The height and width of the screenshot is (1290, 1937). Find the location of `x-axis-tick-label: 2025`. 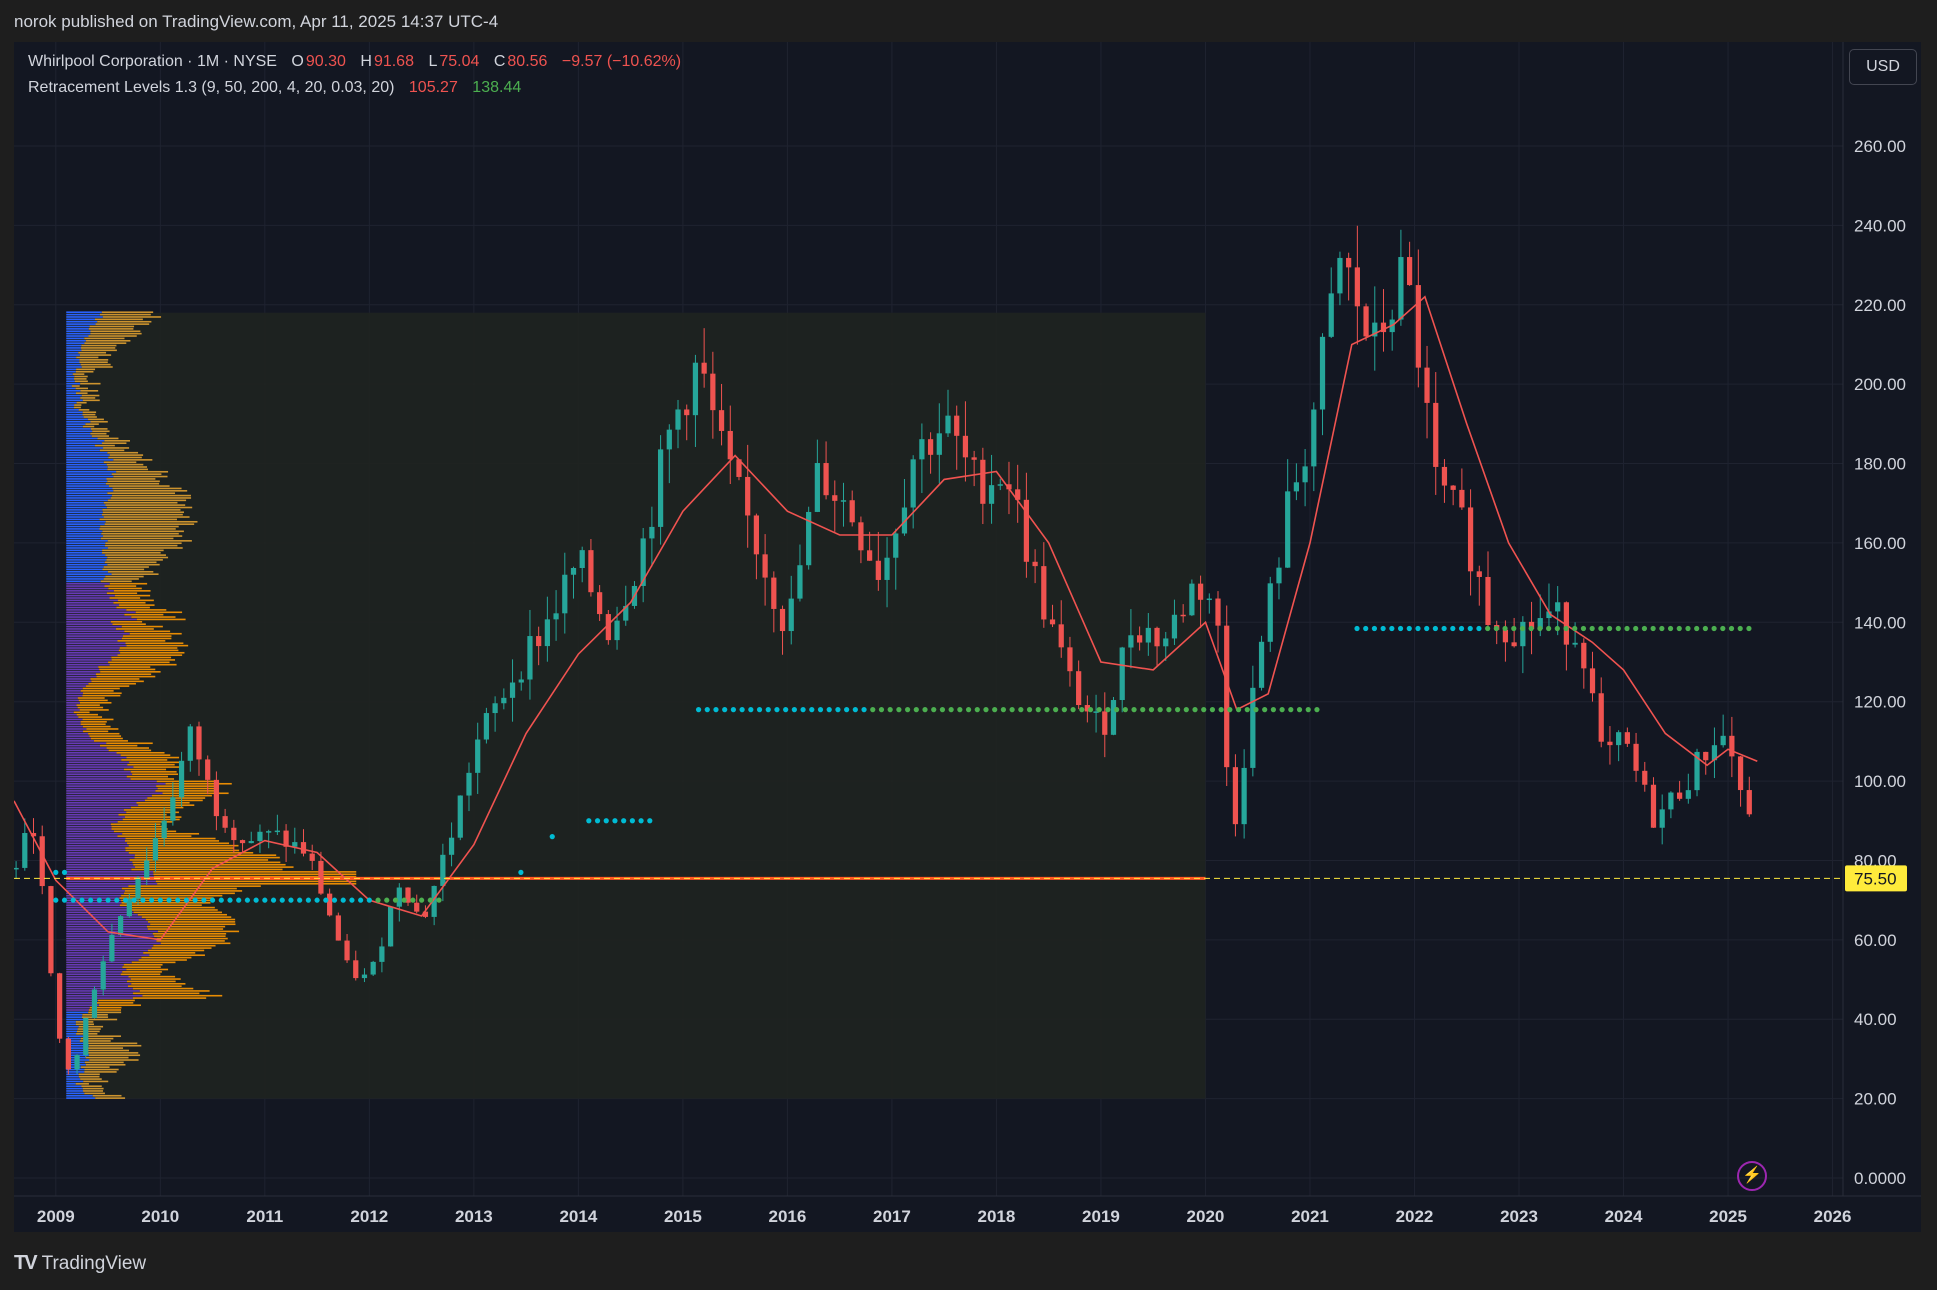

x-axis-tick-label: 2025 is located at coordinates (1728, 1216).